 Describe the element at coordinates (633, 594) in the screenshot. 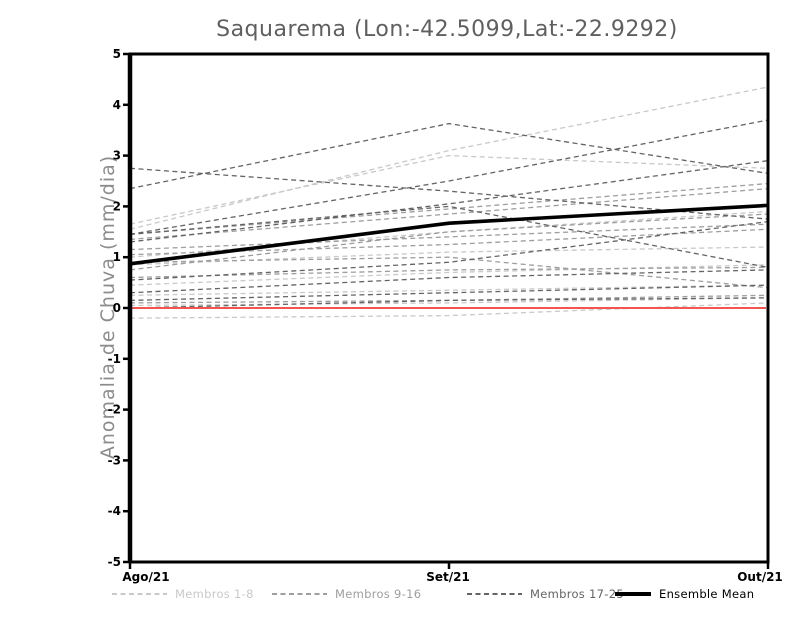

I see `legend-solid-line-icon` at that location.